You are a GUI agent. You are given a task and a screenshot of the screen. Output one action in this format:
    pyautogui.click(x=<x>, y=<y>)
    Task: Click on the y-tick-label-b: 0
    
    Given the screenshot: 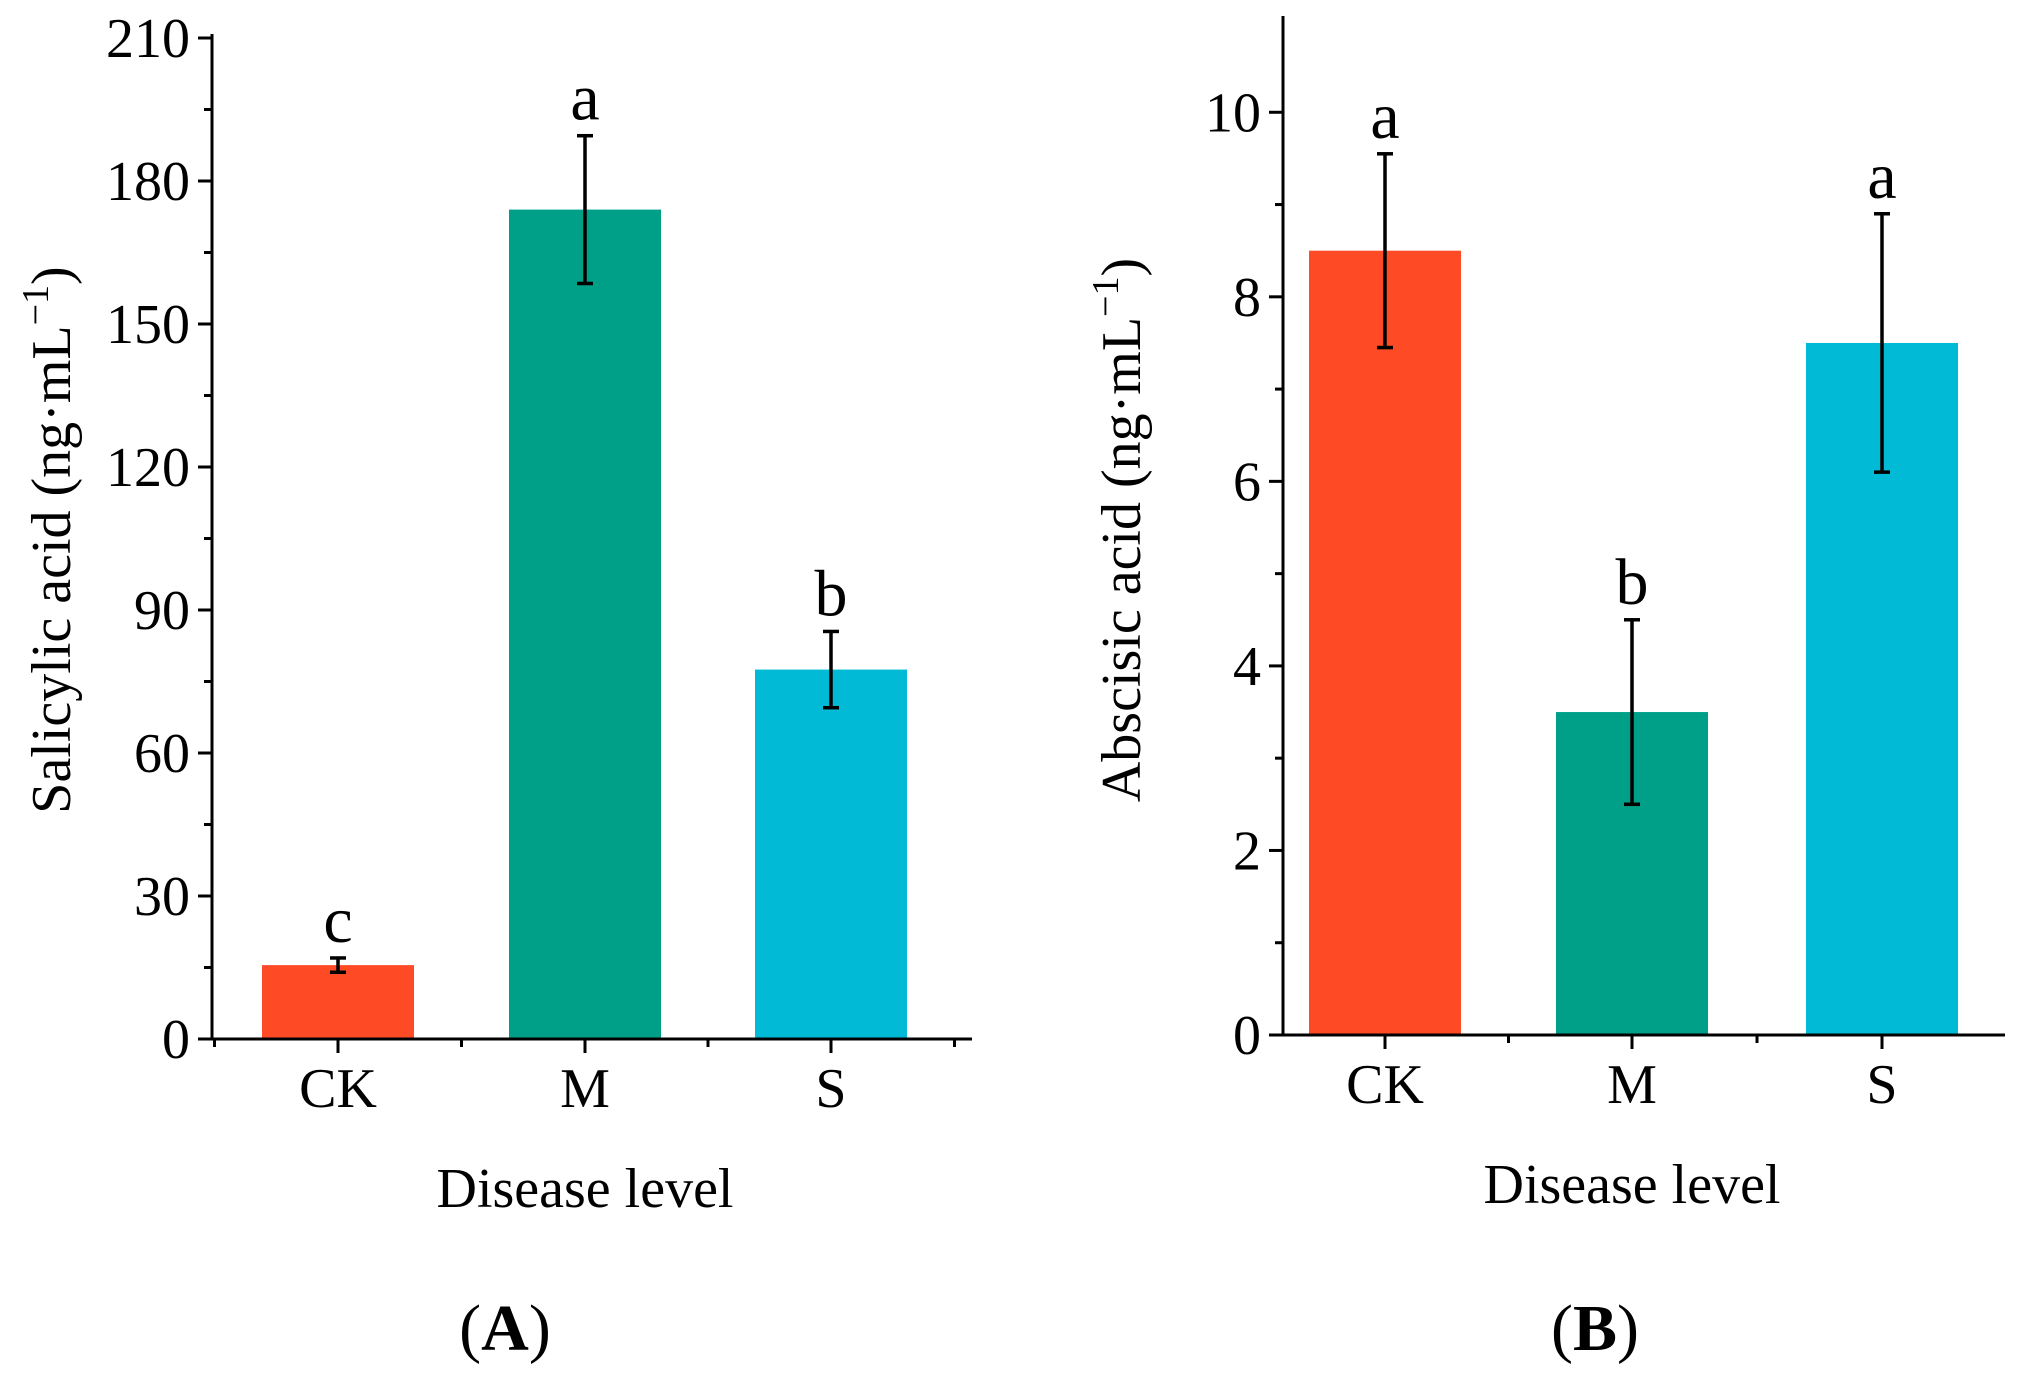 What is the action you would take?
    pyautogui.click(x=1247, y=1036)
    